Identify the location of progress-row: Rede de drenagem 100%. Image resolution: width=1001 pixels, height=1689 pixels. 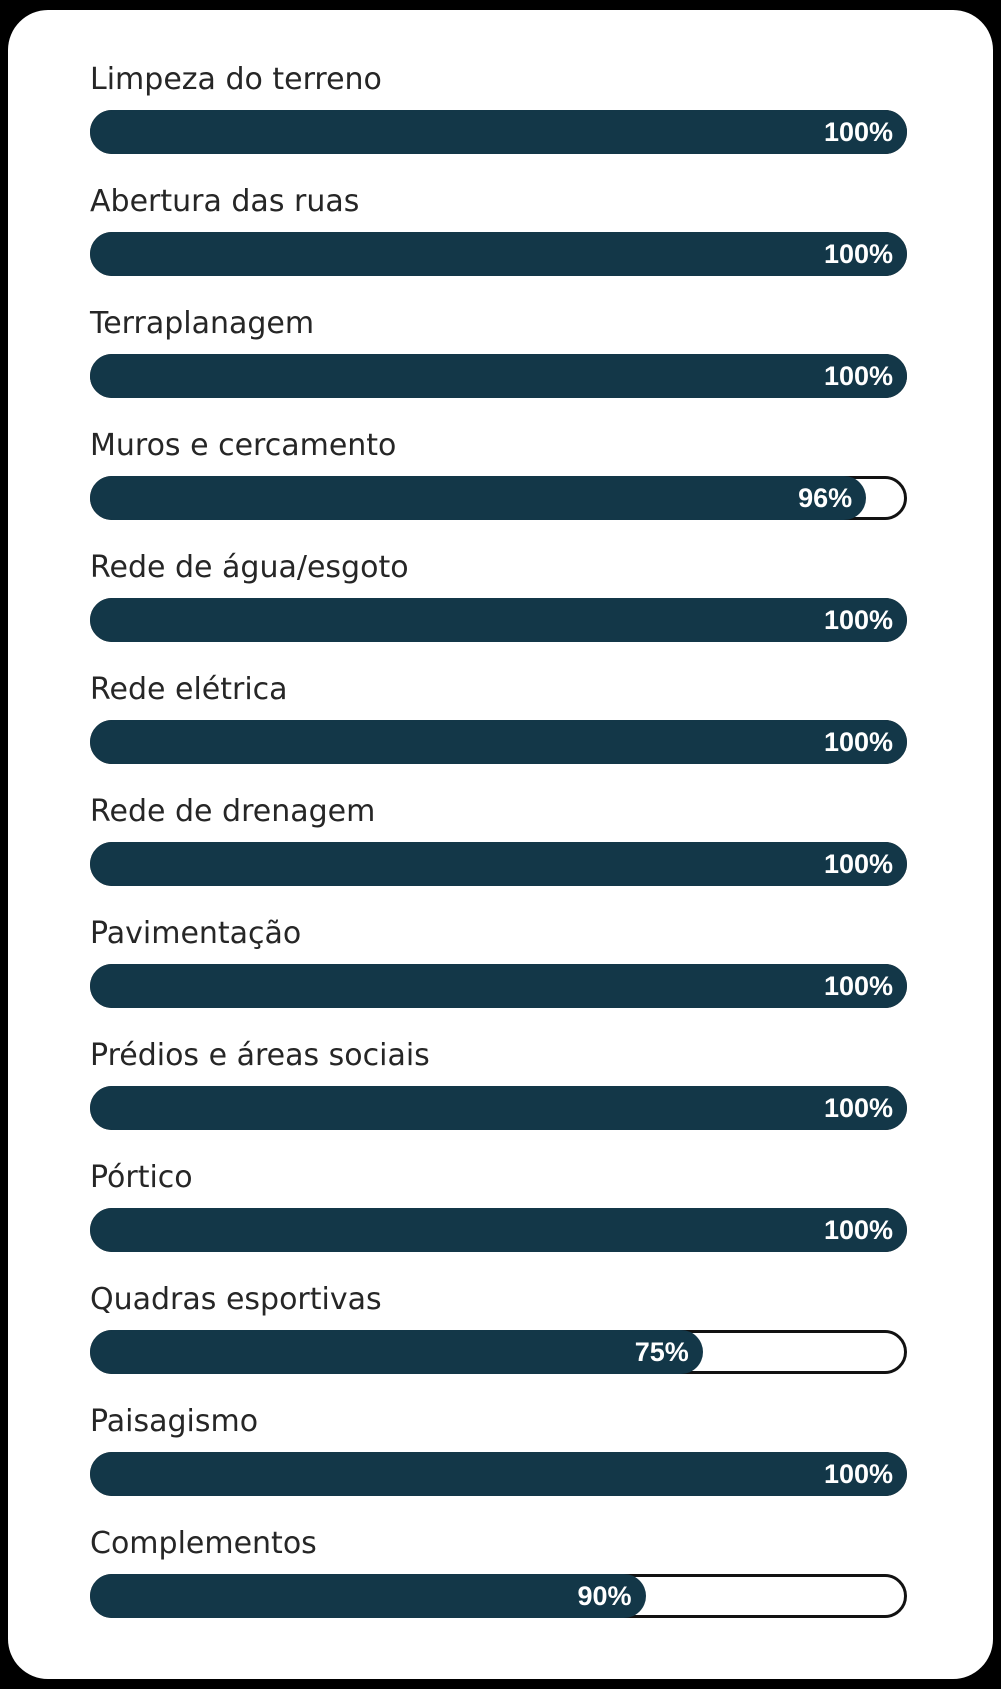
(498, 840).